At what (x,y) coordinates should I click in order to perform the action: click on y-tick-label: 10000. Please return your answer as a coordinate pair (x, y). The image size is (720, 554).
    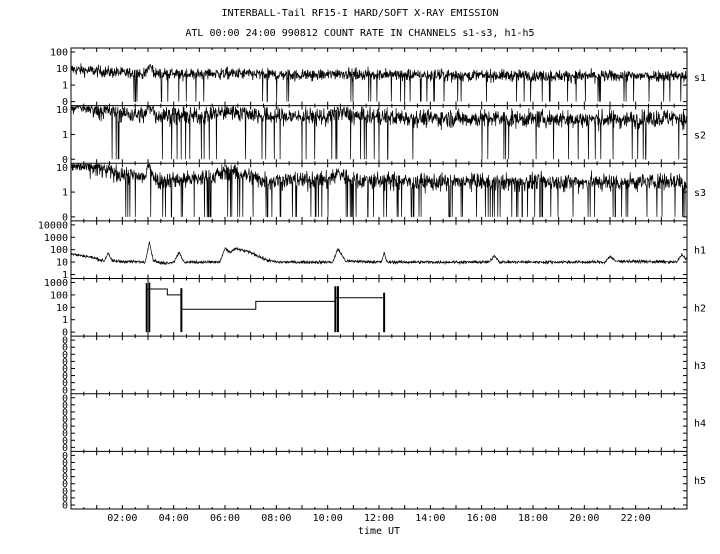
    Looking at the image, I should click on (53, 225).